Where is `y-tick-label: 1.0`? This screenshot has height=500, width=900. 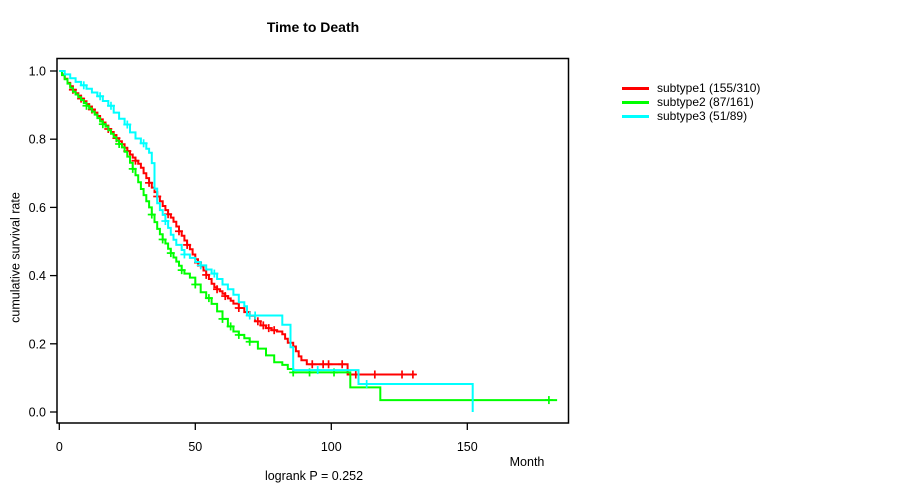 y-tick-label: 1.0 is located at coordinates (37, 72).